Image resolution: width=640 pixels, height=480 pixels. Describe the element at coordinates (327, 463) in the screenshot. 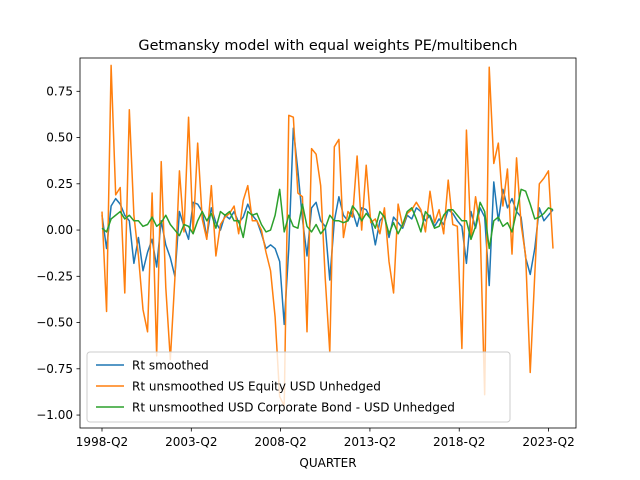

I see `x-axis-label: QUARTER` at that location.